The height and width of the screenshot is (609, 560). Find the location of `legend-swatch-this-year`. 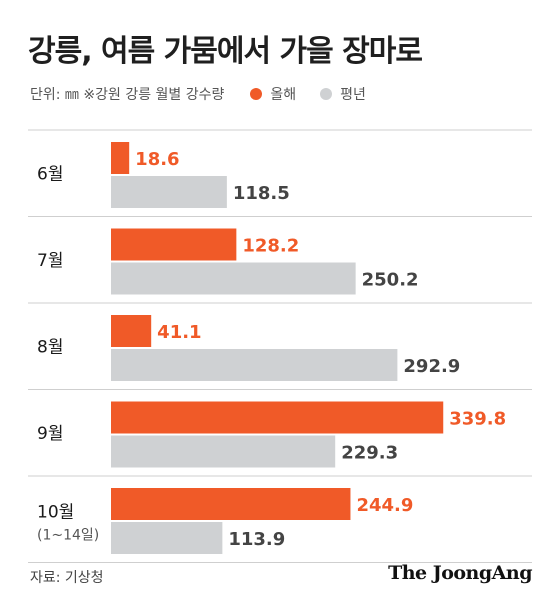

legend-swatch-this-year is located at coordinates (256, 94).